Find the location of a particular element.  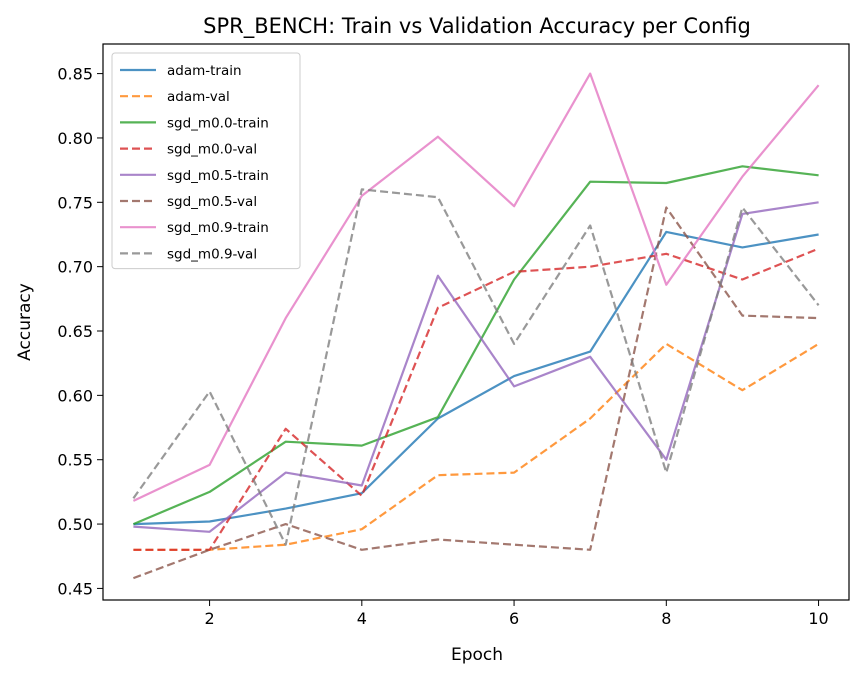

y-tick-label: 0.85 is located at coordinates (75, 74).